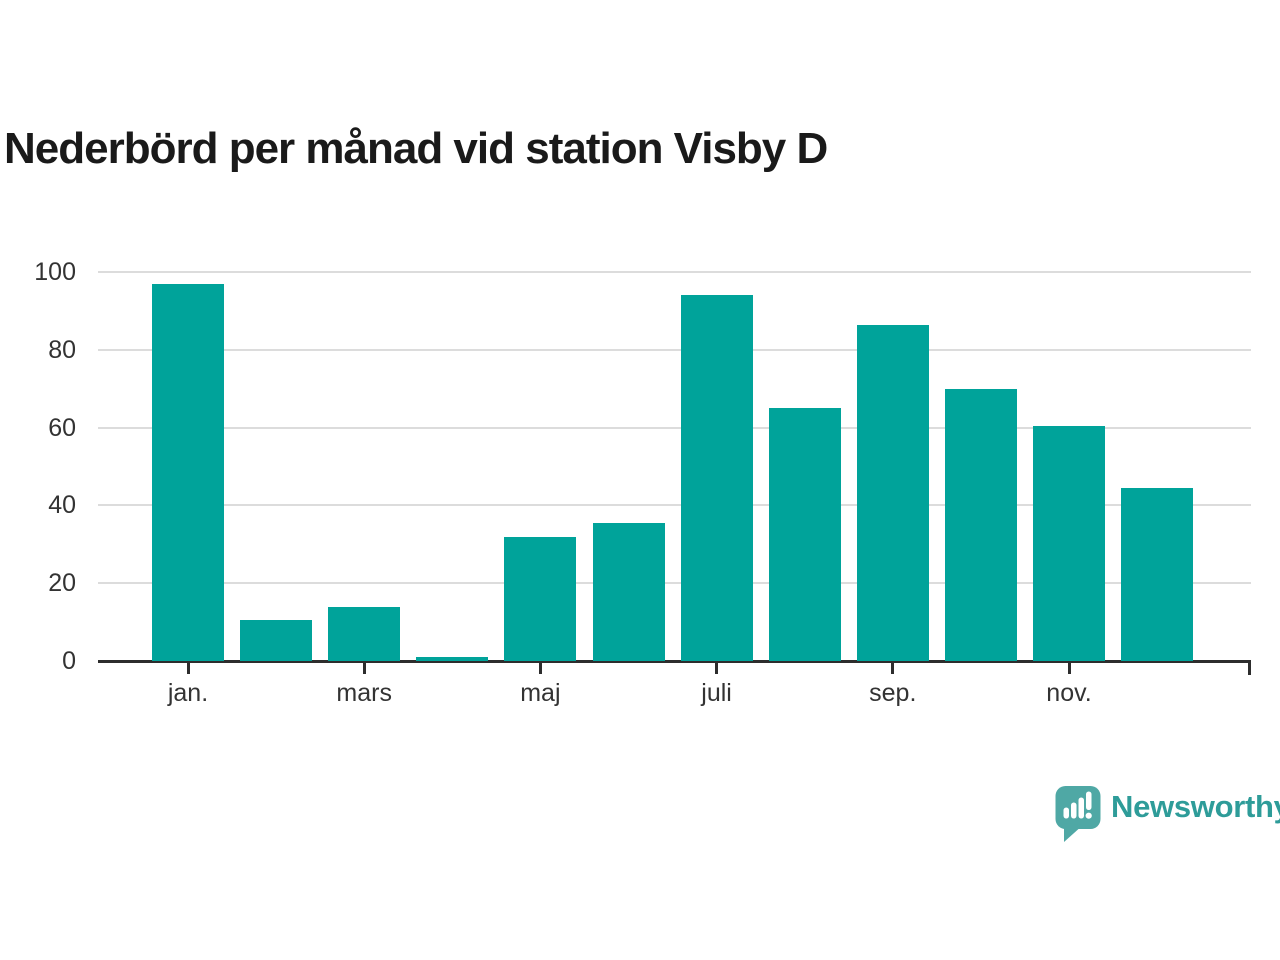 This screenshot has width=1280, height=960. Describe the element at coordinates (980, 524) in the screenshot. I see `bar-okt.` at that location.